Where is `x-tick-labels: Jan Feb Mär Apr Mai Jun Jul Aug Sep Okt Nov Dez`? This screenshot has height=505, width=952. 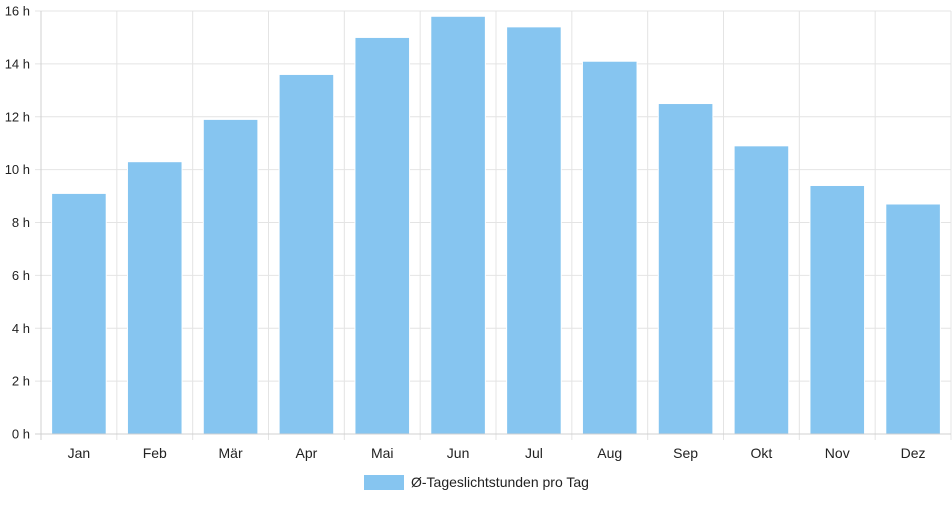 x-tick-labels: Jan Feb Mär Apr Mai Jun Jul Aug Sep Okt Nov Dez is located at coordinates (497, 453).